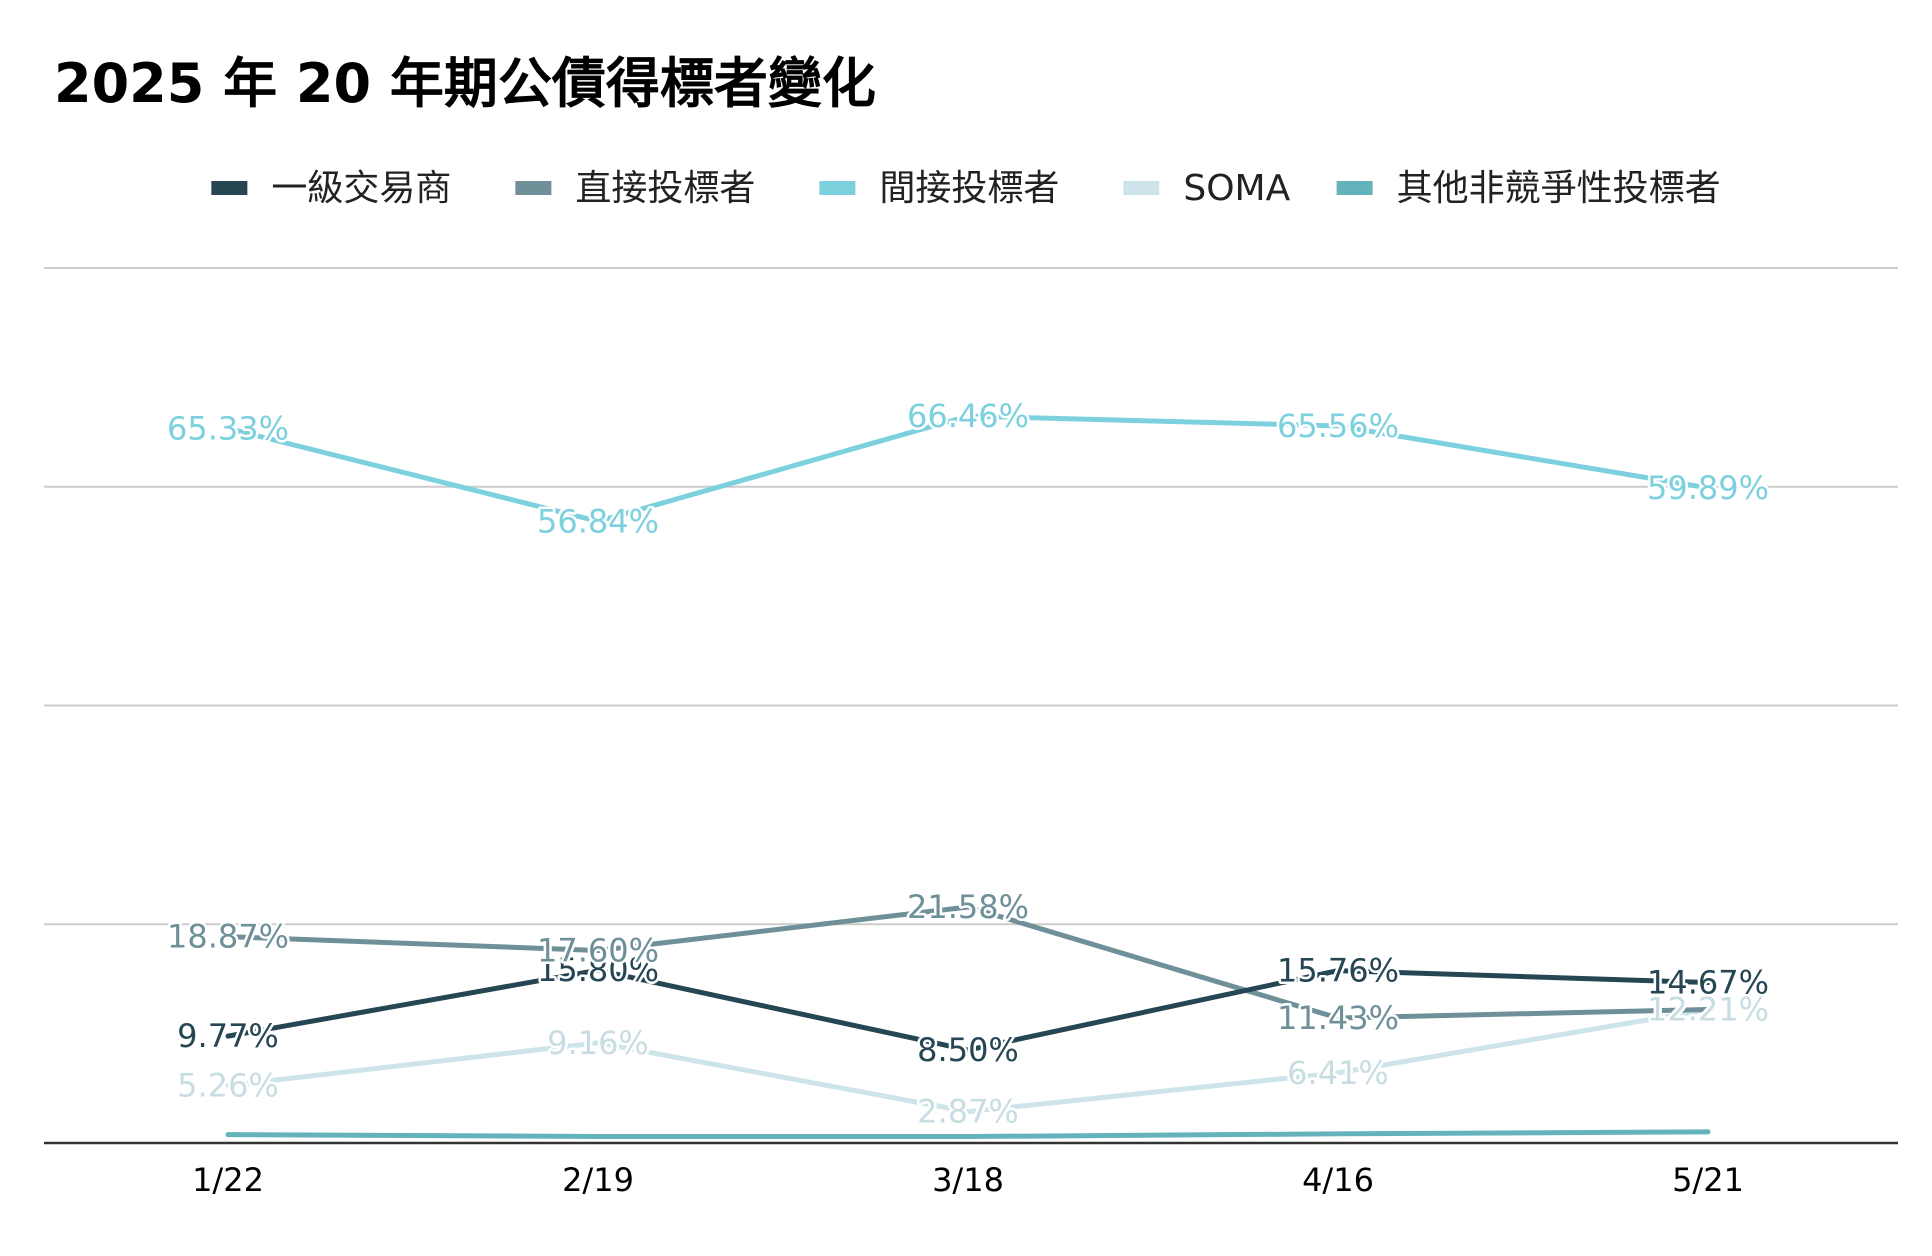 This screenshot has height=1256, width=1932. I want to click on legend-label: 一級交易商, so click(361, 188).